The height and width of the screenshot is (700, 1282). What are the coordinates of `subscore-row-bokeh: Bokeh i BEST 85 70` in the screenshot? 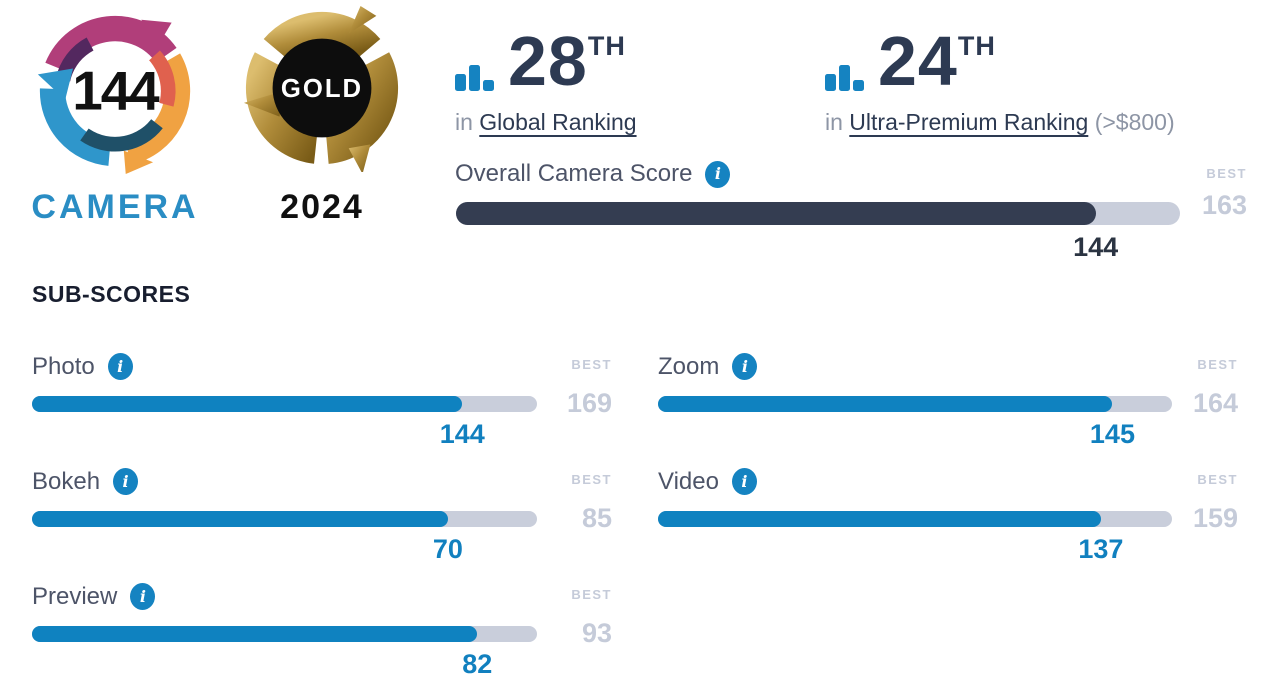 It's located at (322, 518).